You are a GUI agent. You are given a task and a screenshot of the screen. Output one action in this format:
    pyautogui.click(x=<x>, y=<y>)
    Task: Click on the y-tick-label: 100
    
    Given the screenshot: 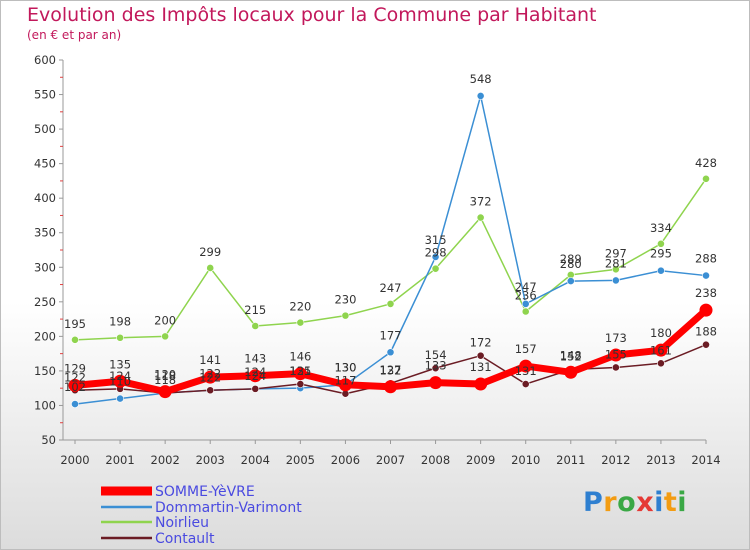 What is the action you would take?
    pyautogui.click(x=45, y=405)
    